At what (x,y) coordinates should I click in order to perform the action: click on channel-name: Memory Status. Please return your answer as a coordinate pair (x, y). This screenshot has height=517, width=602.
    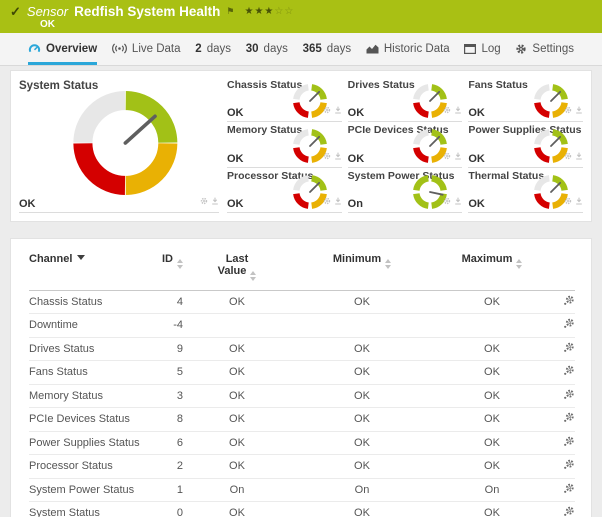
    Looking at the image, I should click on (88, 396).